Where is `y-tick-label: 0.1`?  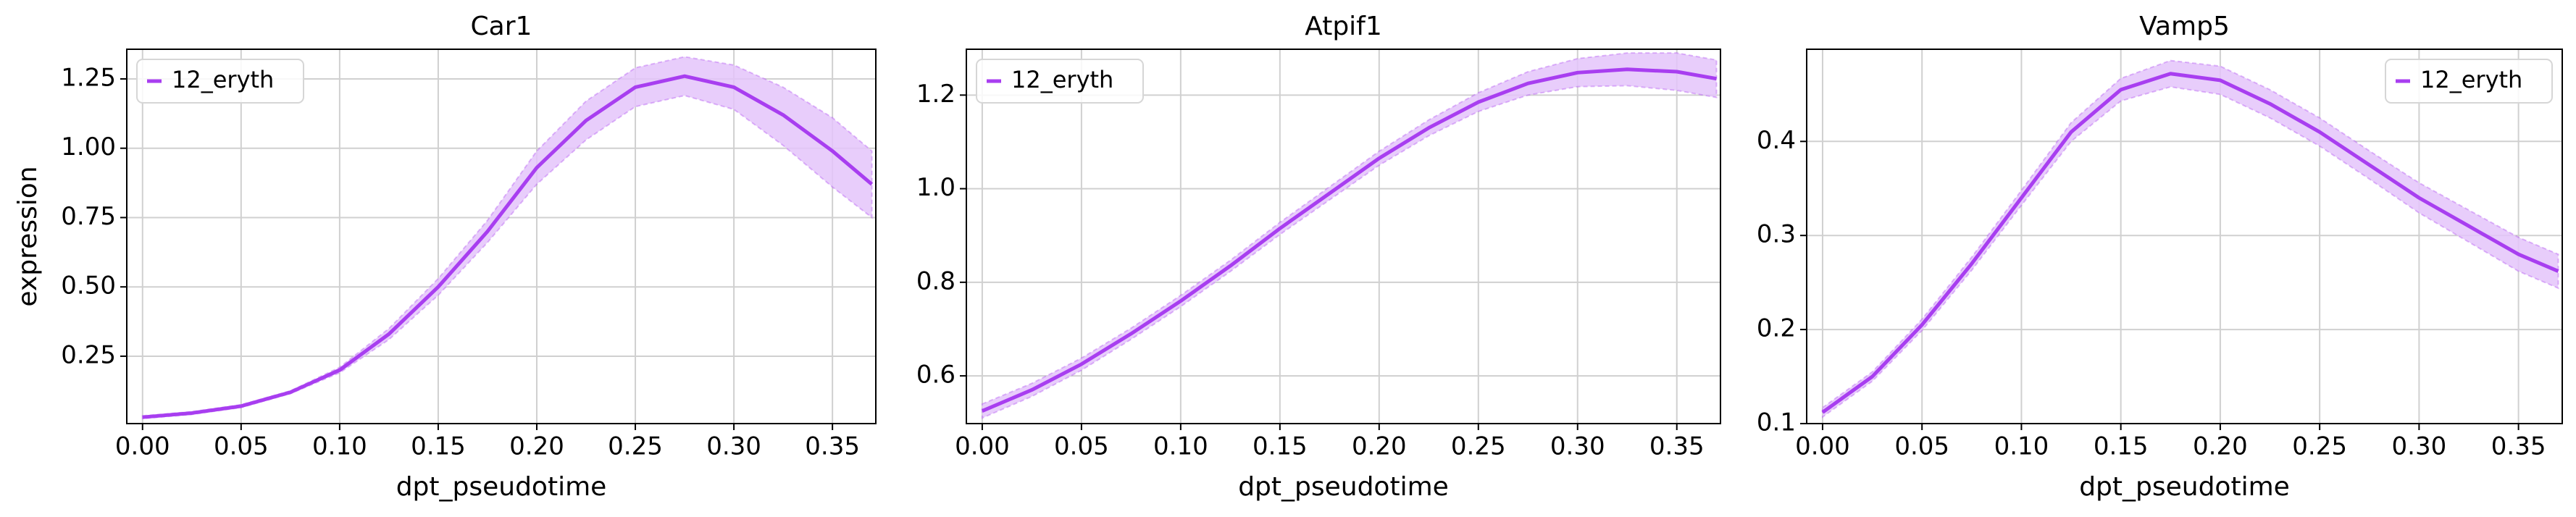
y-tick-label: 0.1 is located at coordinates (1776, 422).